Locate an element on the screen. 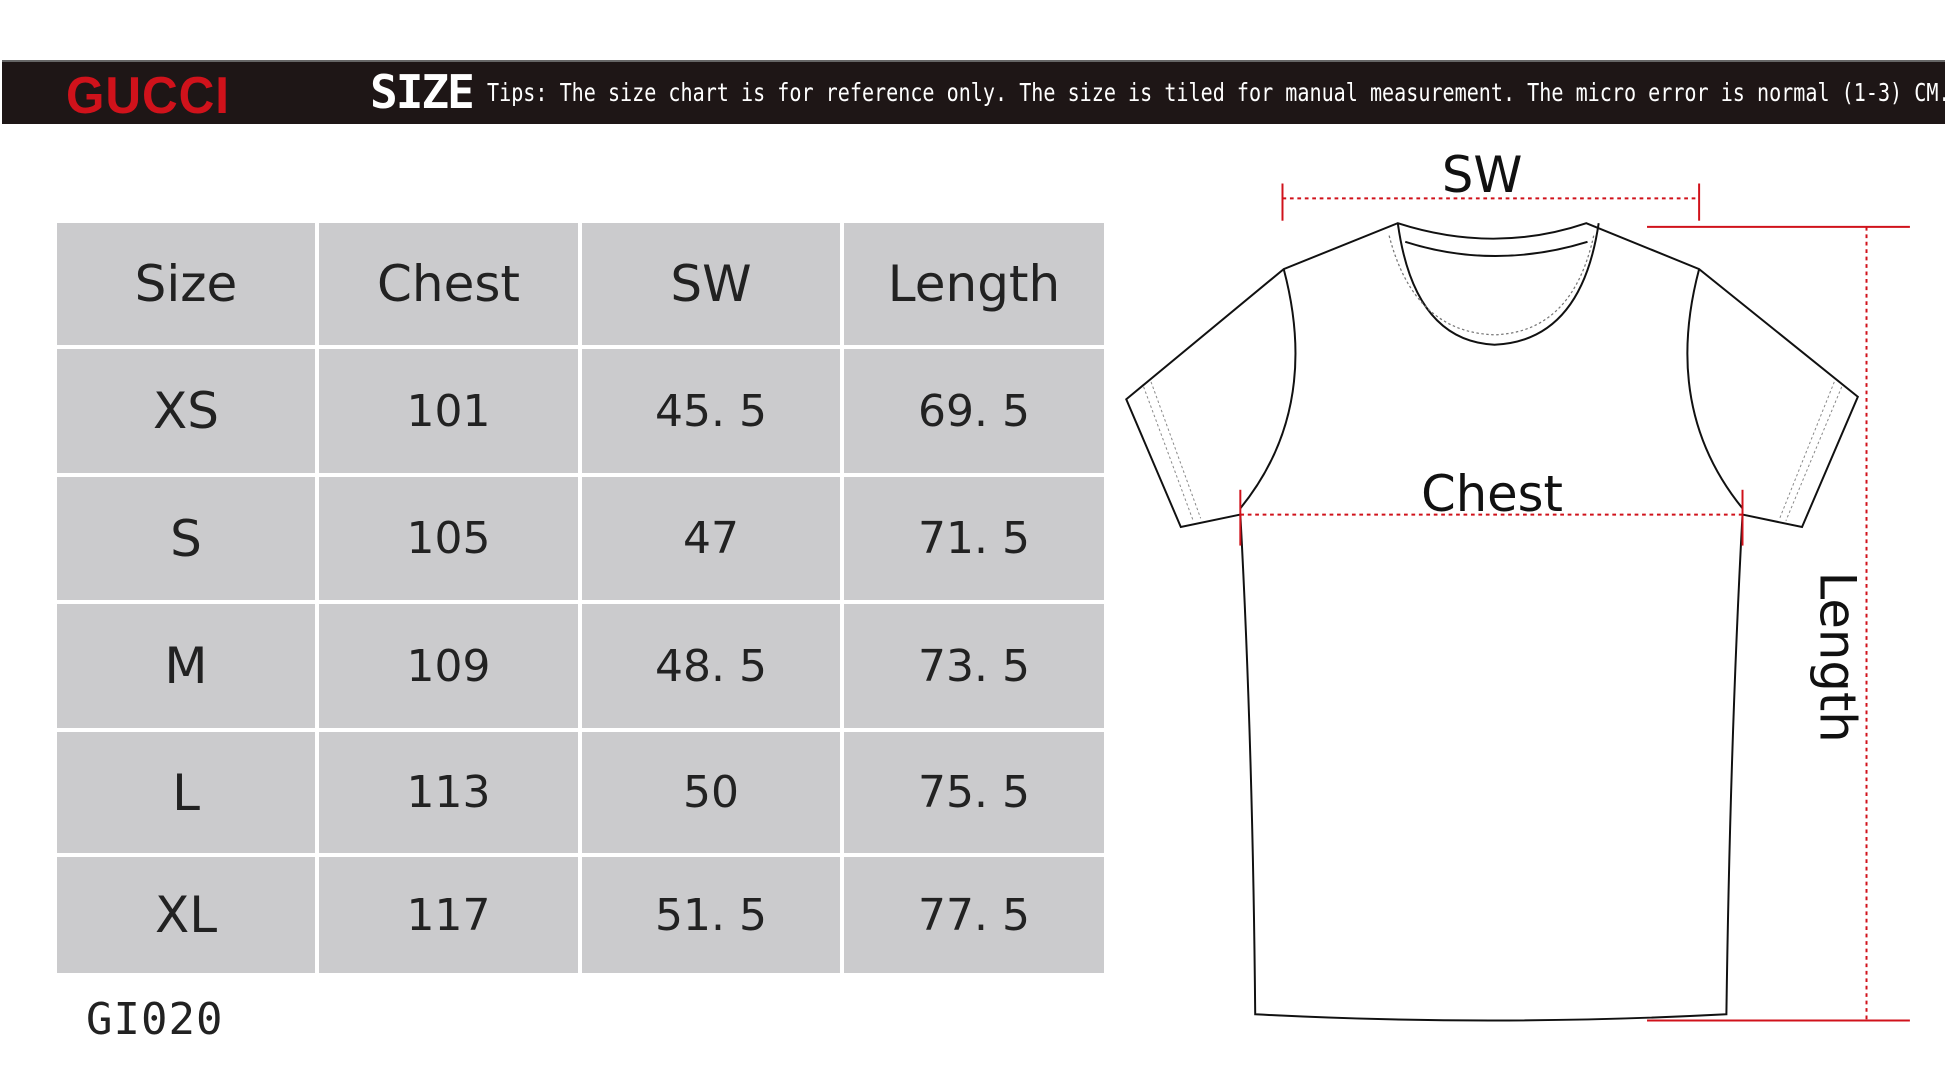 Image resolution: width=1945 pixels, height=1080 pixels. table-cell-chest: 109 is located at coordinates (448, 666).